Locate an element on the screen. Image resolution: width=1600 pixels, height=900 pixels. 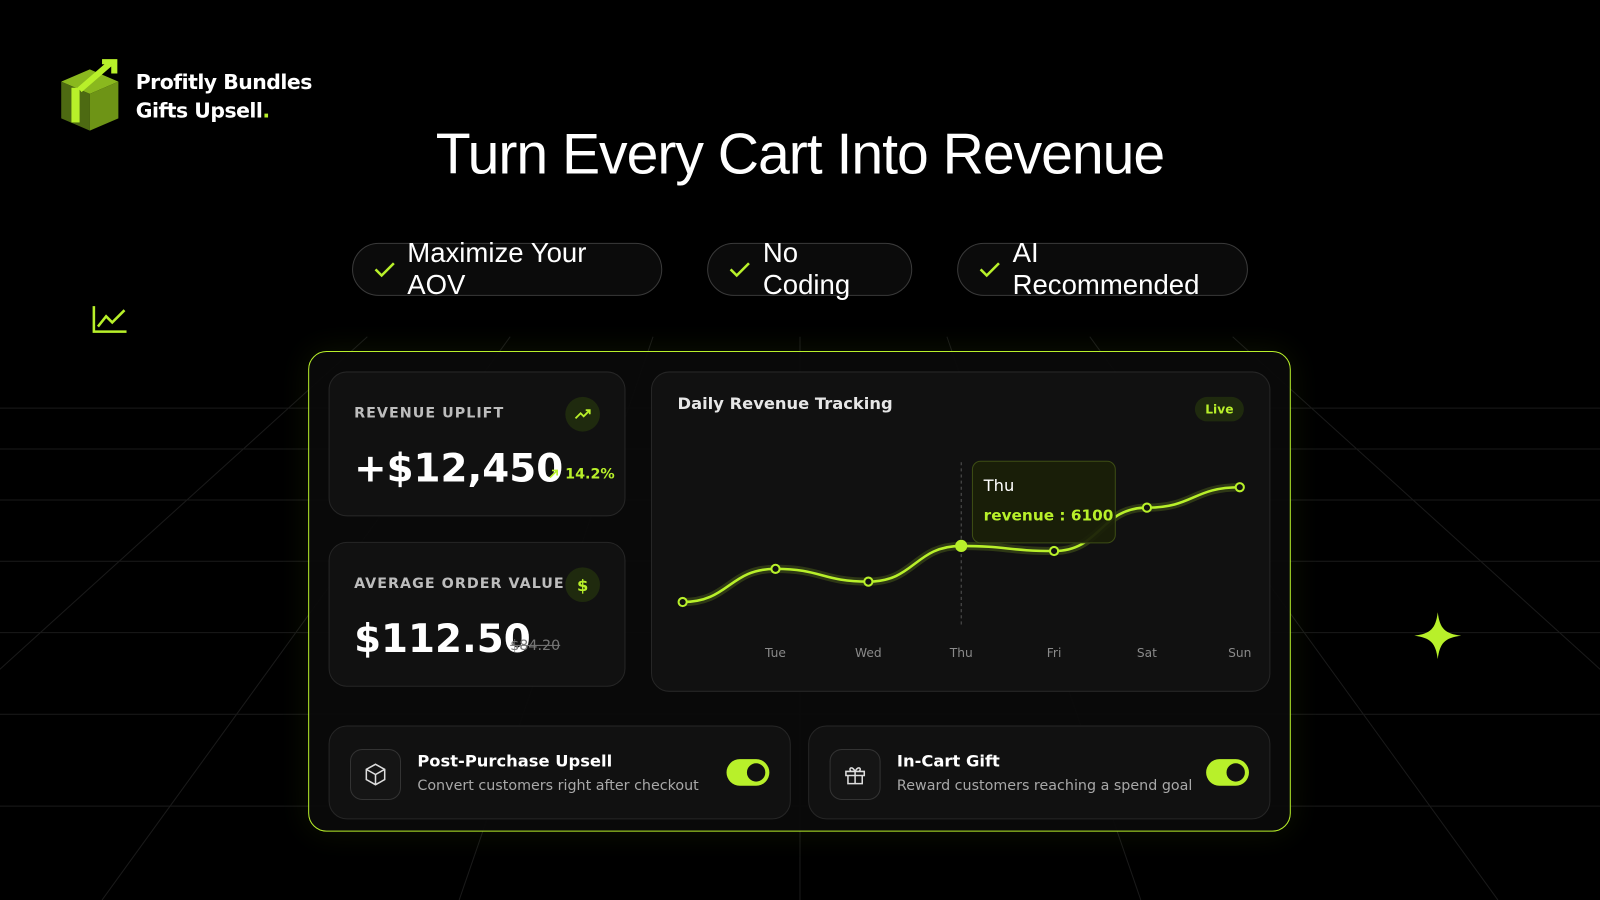
stat-label: AVERAGE ORDER VALUE is located at coordinates (459, 583).